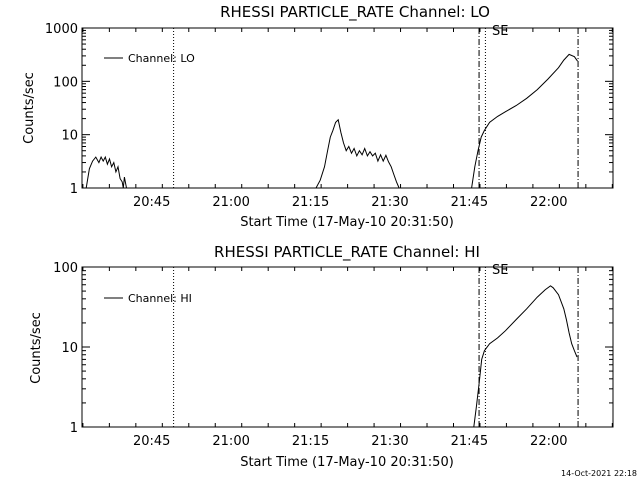 Image resolution: width=640 pixels, height=480 pixels. I want to click on legend-label-lo: Channel: LO, so click(161, 58).